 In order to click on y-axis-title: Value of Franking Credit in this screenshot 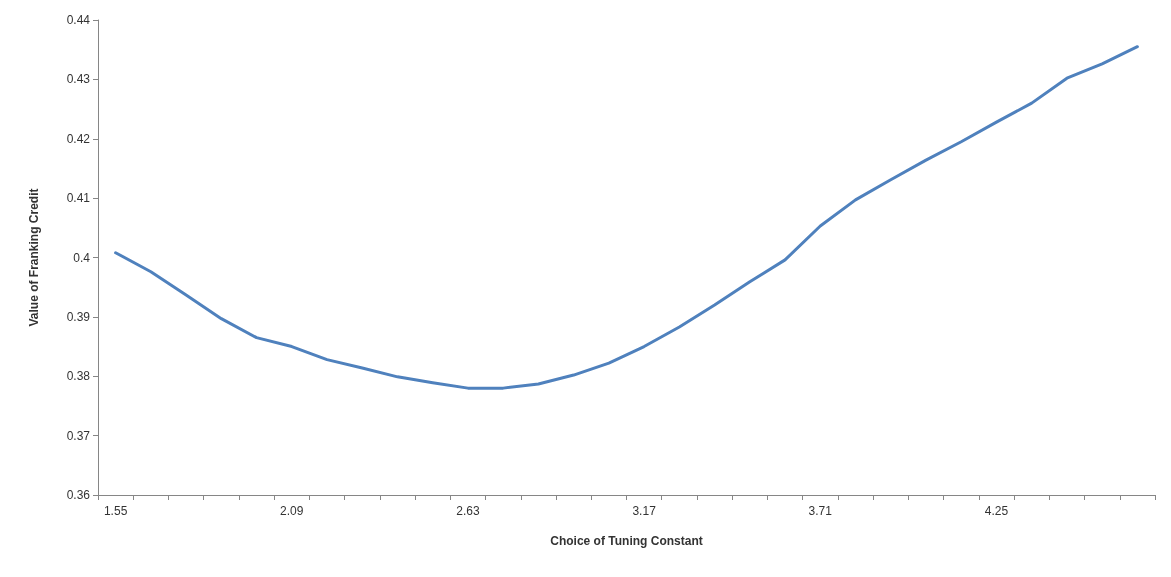, I will do `click(34, 257)`.